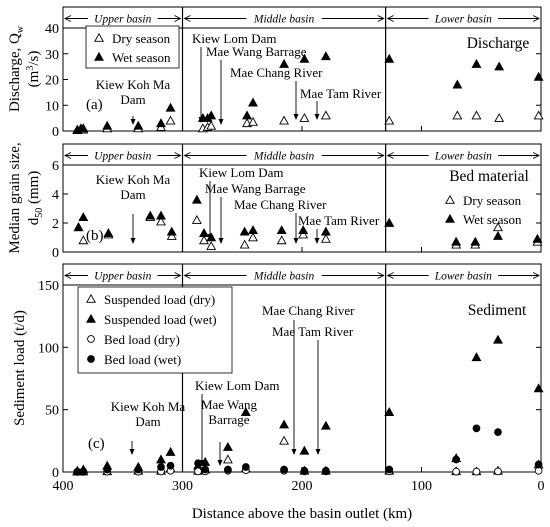  I want to click on annotation-label: Dam, so click(132, 99).